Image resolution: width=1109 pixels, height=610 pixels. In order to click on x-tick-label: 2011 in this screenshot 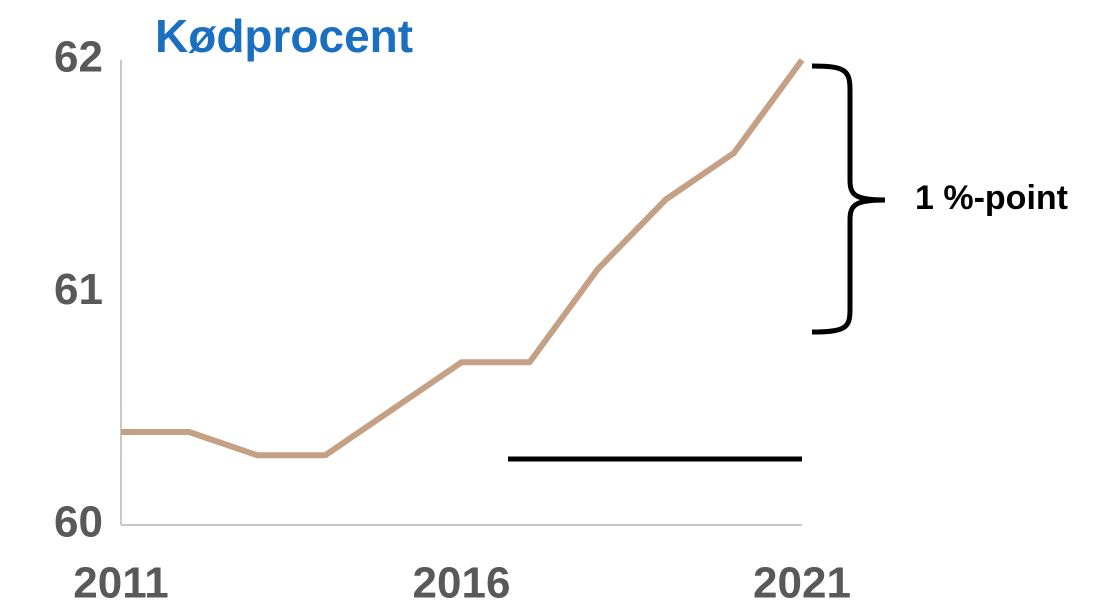, I will do `click(120, 583)`.